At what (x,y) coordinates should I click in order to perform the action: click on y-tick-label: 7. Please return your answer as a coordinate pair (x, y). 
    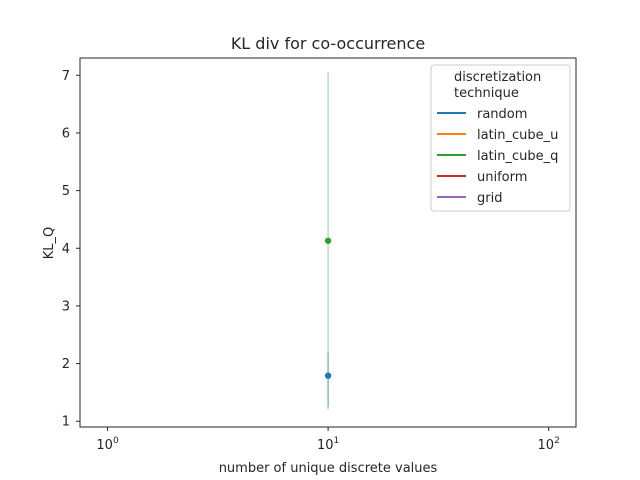
    Looking at the image, I should click on (66, 76).